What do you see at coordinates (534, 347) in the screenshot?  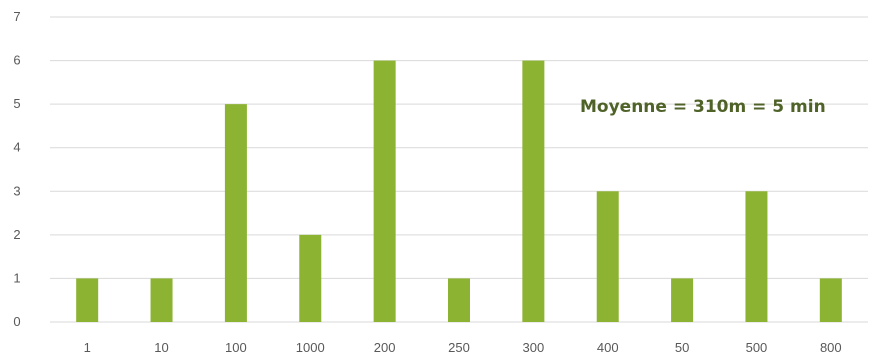 I see `x-tick-label: 300` at bounding box center [534, 347].